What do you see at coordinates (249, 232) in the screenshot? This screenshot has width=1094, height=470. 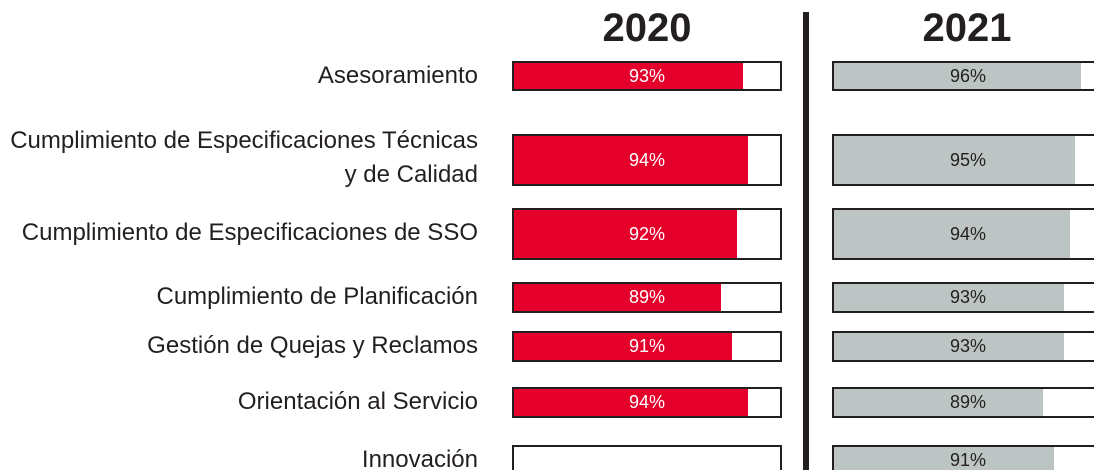 I see `category-label: Cumplimiento de Especificaciones de SSO` at bounding box center [249, 232].